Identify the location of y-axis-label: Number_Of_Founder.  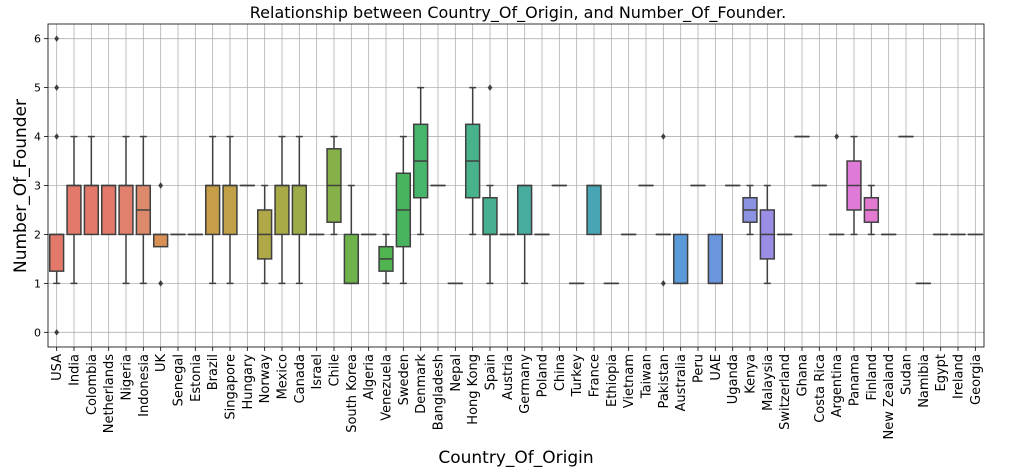
(21, 186).